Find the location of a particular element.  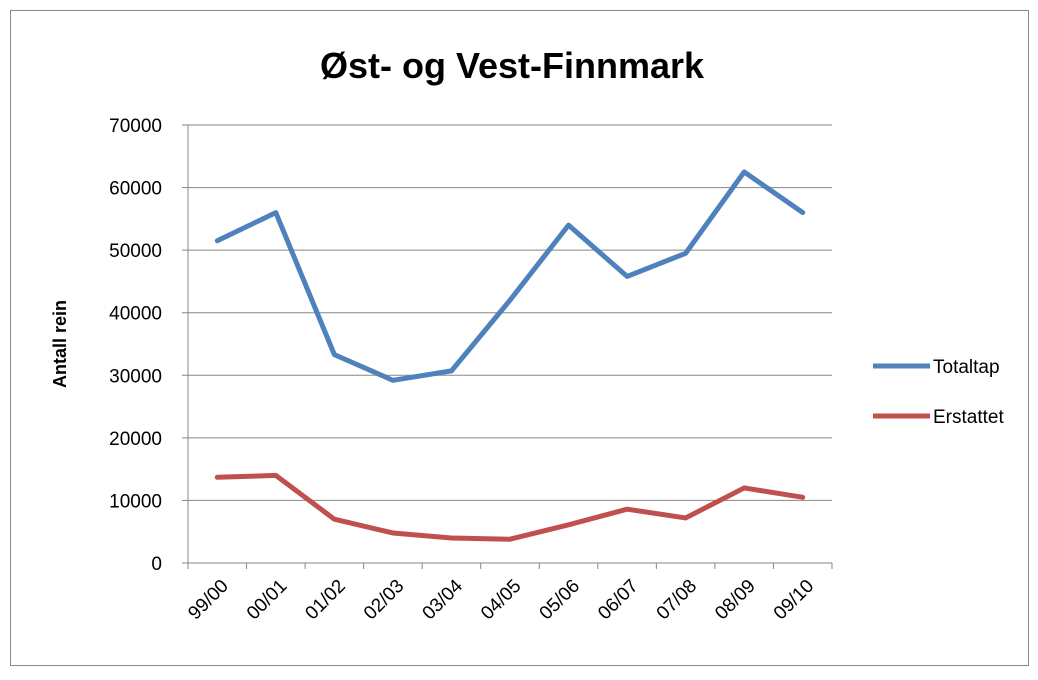

y-tick-label: 60000 is located at coordinates (135, 189).